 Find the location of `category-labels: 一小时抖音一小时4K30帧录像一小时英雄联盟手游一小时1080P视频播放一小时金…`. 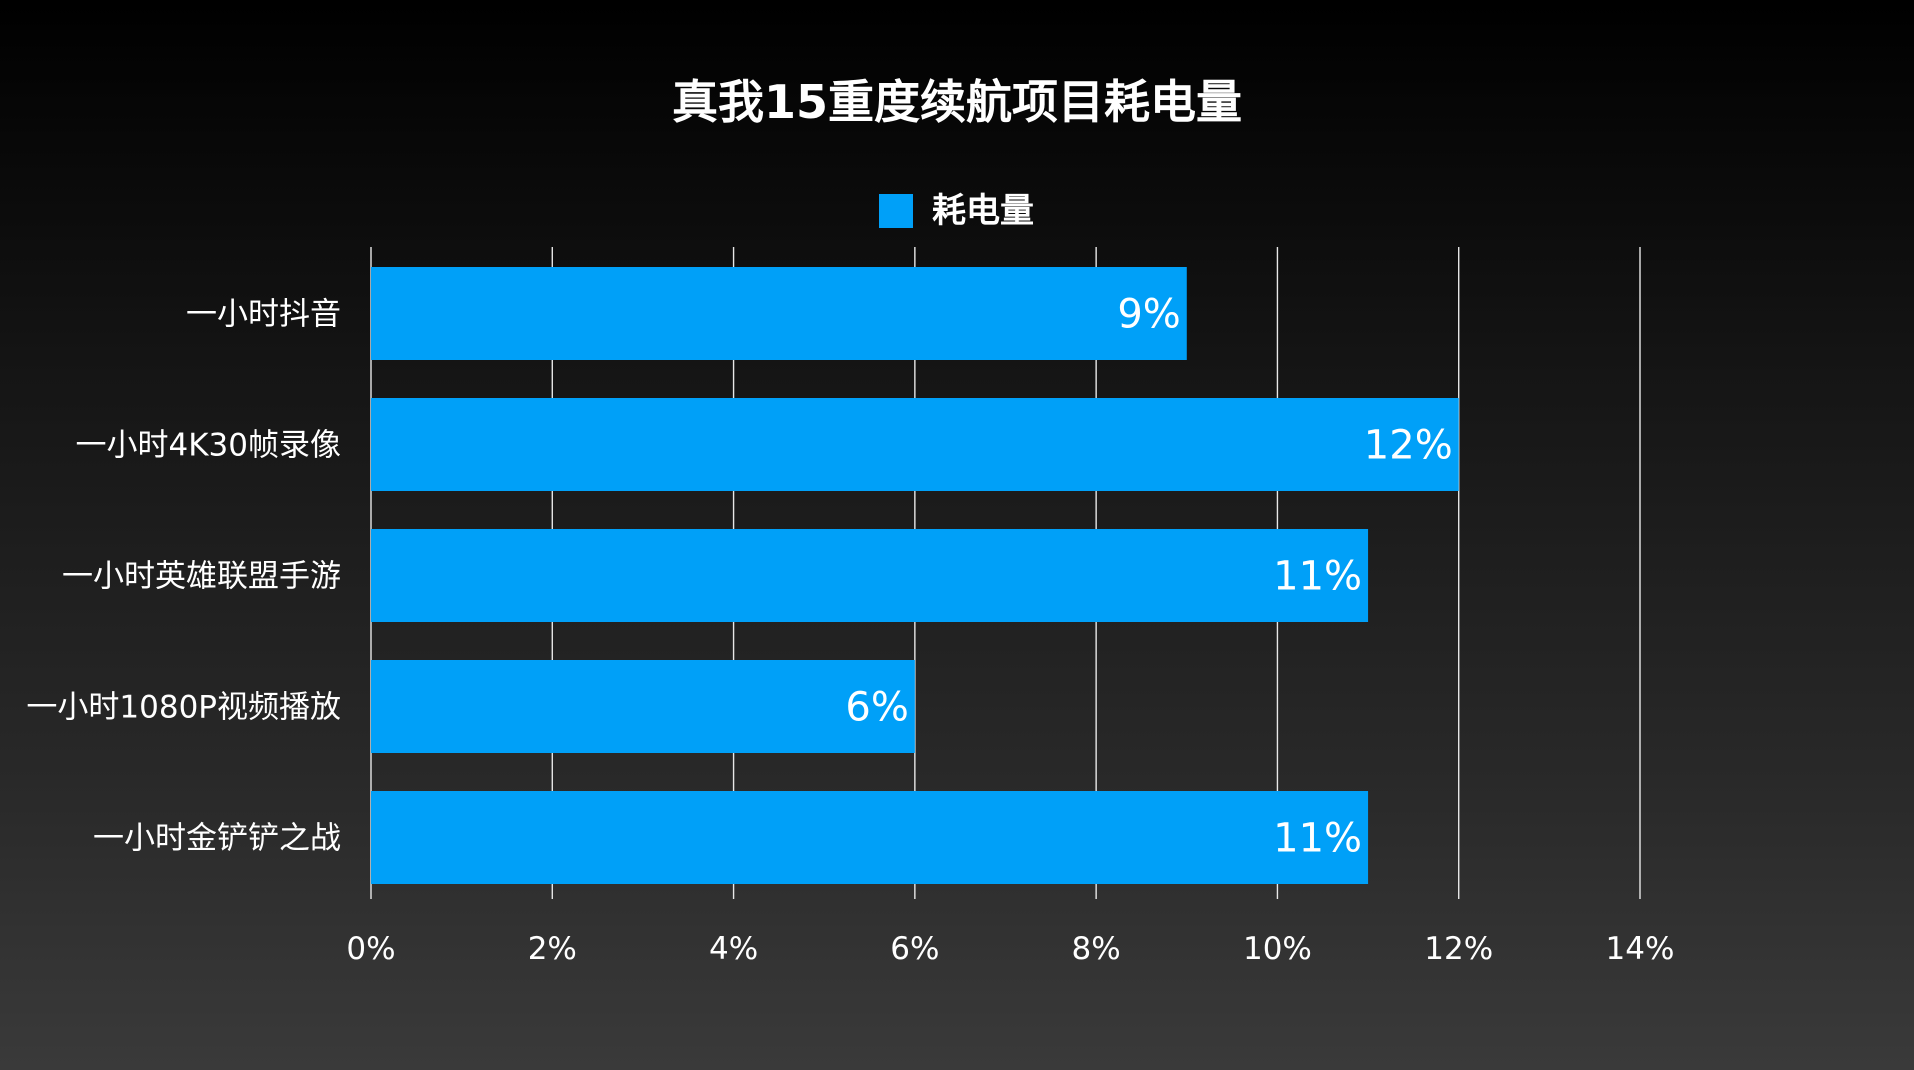

category-labels: 一小时抖音一小时4K30帧录像一小时英雄联盟手游一小时1080P视频播放一小时金… is located at coordinates (183, 577).